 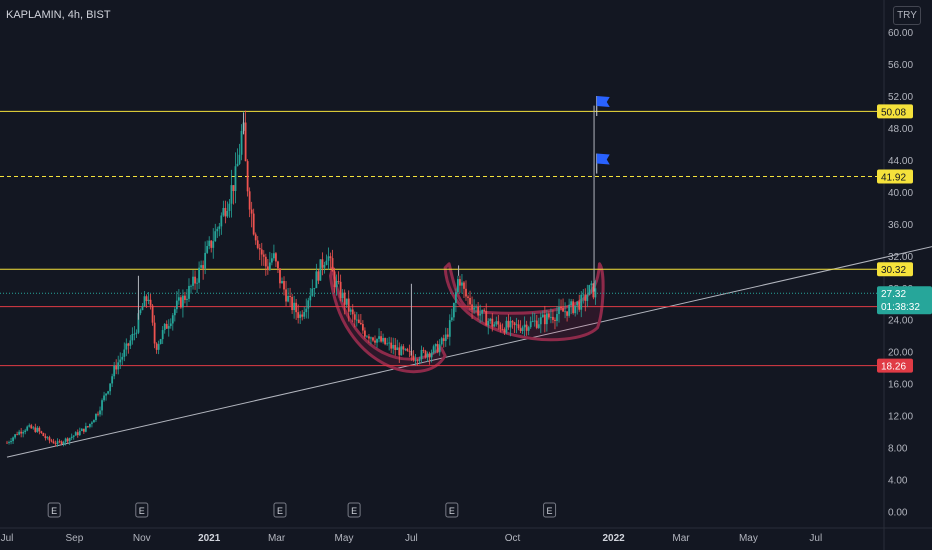 What do you see at coordinates (900, 353) in the screenshot?
I see `y-tick-label-10: 20.00` at bounding box center [900, 353].